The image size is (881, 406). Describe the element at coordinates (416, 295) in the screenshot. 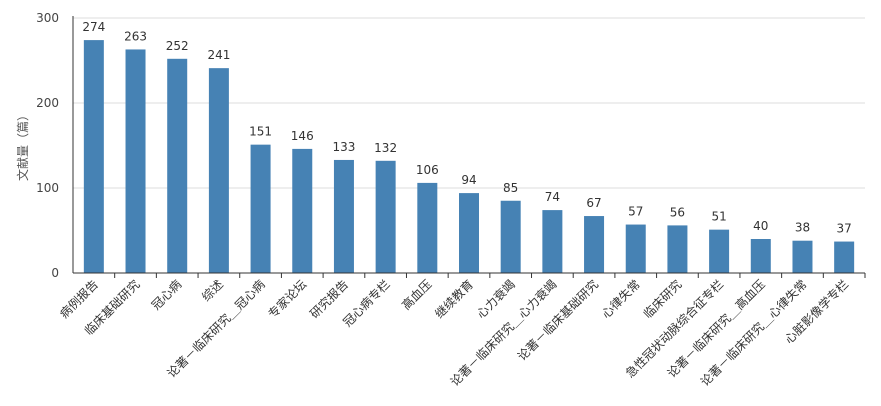

I see `x-tick-label: 高血压` at that location.